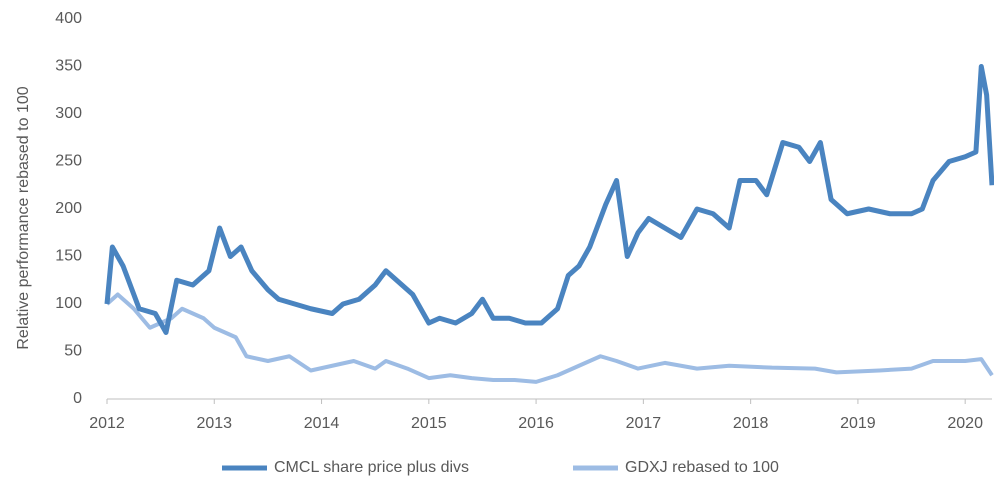 The height and width of the screenshot is (482, 994). I want to click on x-tick-label: 2019, so click(858, 423).